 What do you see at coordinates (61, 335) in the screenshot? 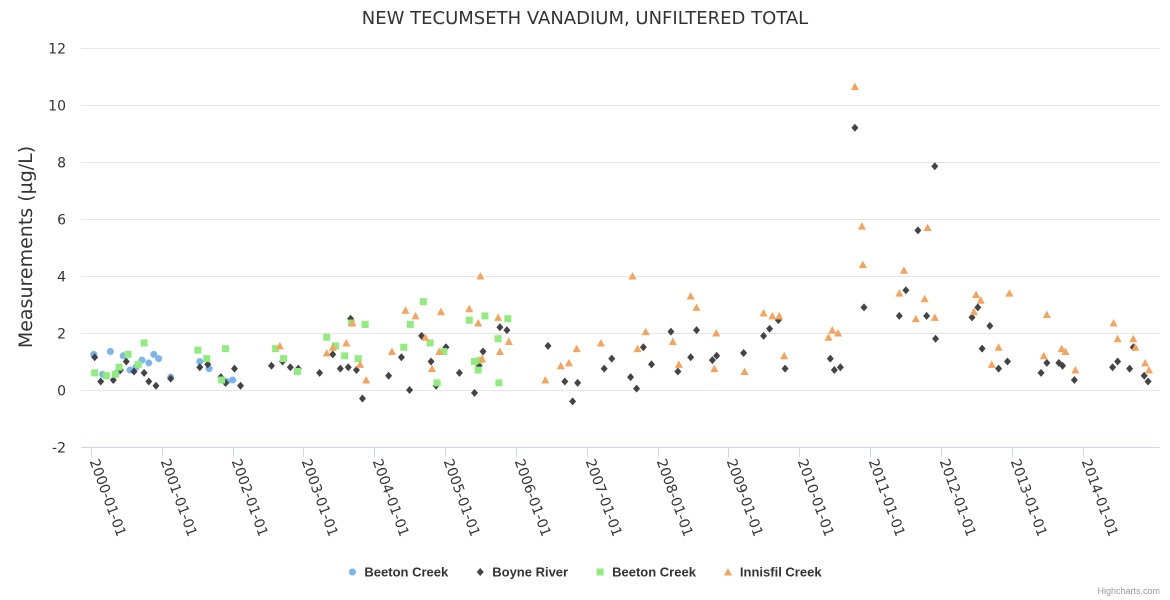
I see `y-tick-label: 2` at bounding box center [61, 335].